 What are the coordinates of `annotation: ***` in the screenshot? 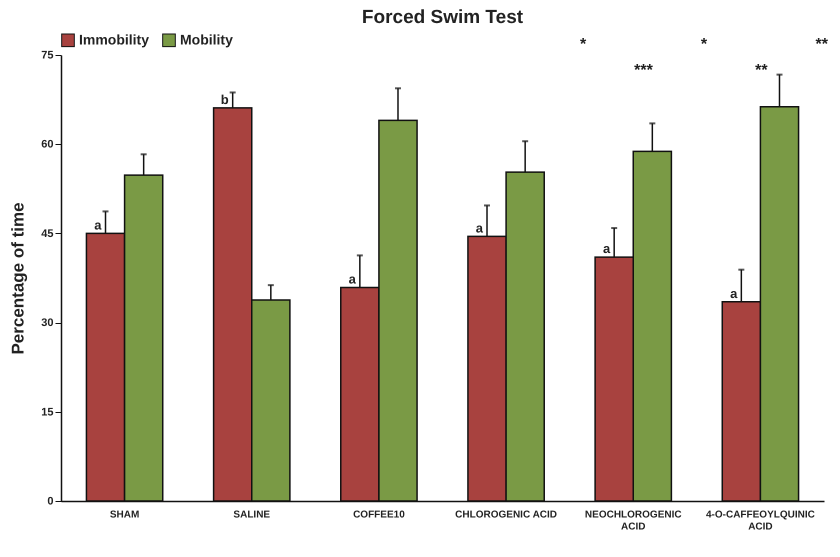 It's located at (643, 71).